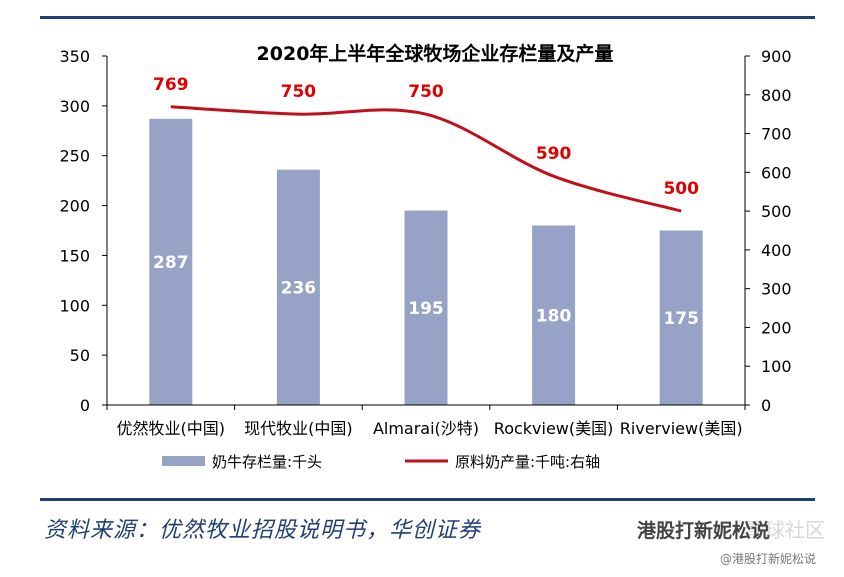  I want to click on legend-line-label: 原料奶产量:千吨:右轴, so click(527, 462).